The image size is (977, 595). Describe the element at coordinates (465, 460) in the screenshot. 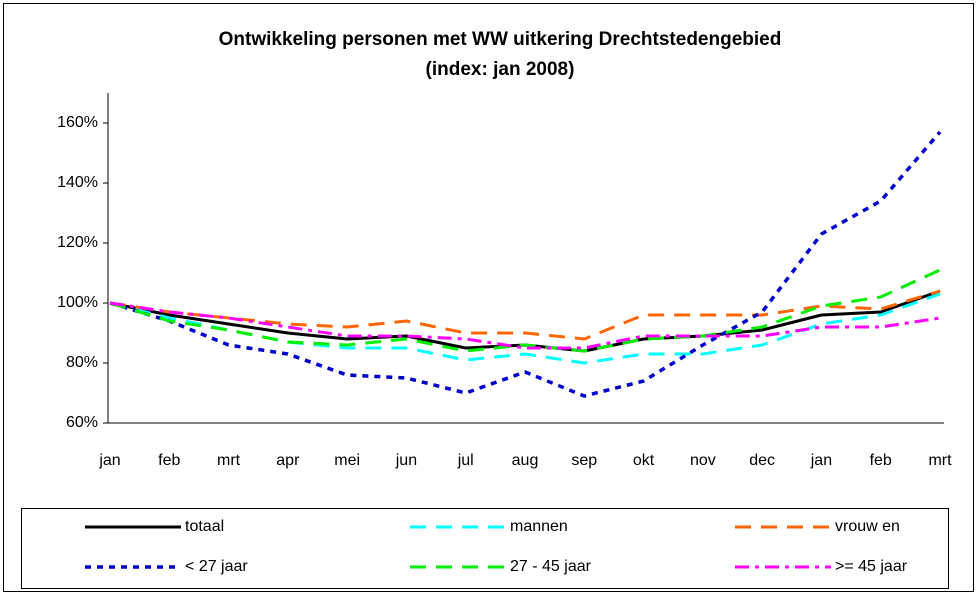

I see `x-tick-label: jul` at that location.